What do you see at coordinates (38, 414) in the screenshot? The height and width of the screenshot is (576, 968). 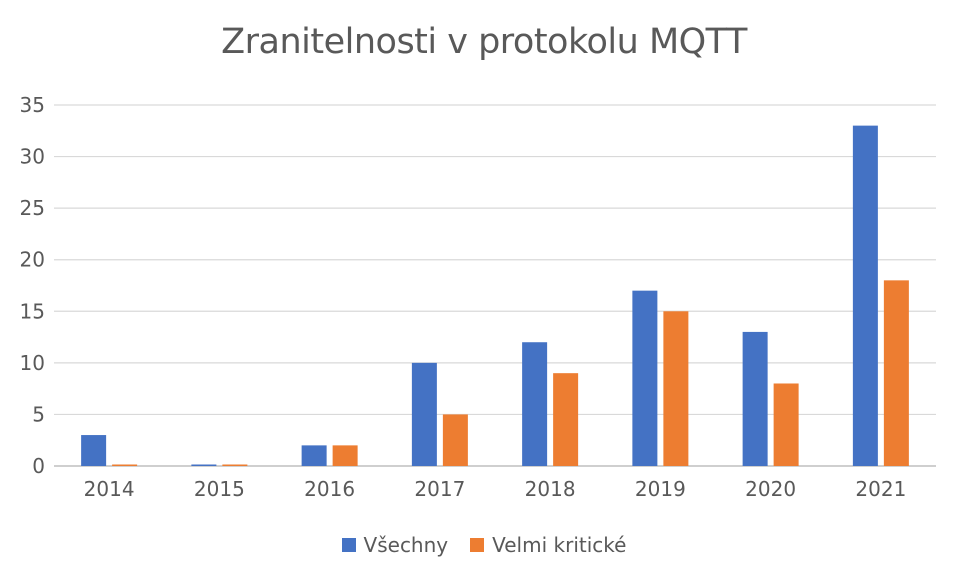 I see `y-tick-label: 5` at bounding box center [38, 414].